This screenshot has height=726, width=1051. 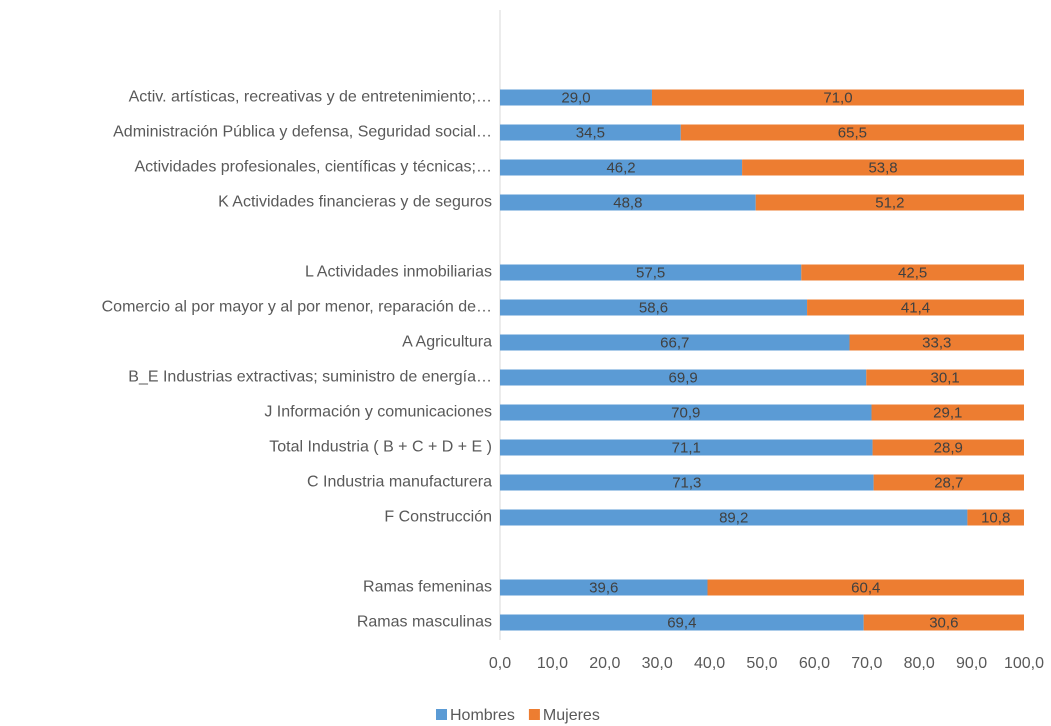 I want to click on data-label: 53,8, so click(x=882, y=167).